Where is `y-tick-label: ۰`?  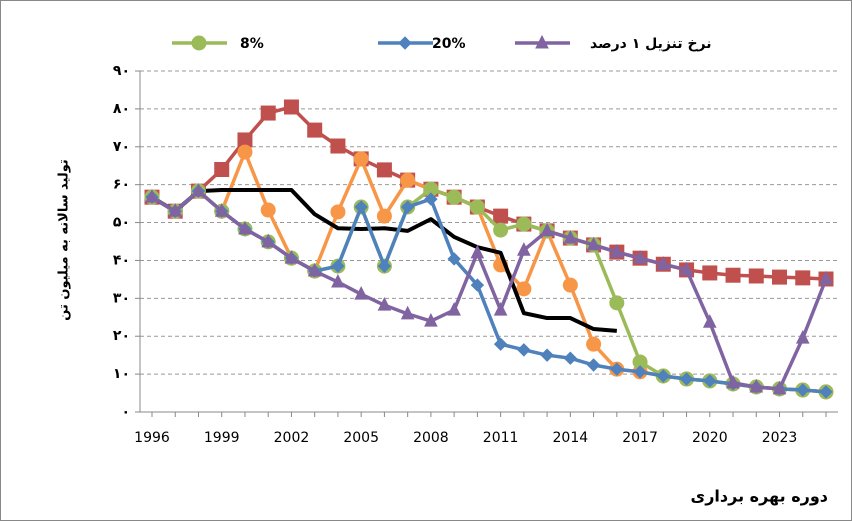 y-tick-label: ۰ is located at coordinates (125, 412).